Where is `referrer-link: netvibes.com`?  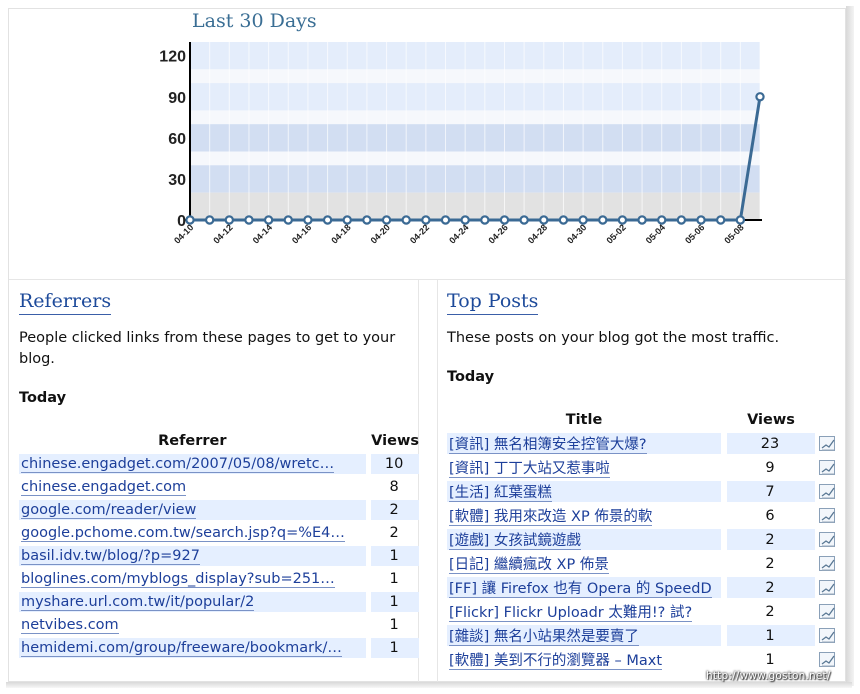
referrer-link: netvibes.com is located at coordinates (70, 625).